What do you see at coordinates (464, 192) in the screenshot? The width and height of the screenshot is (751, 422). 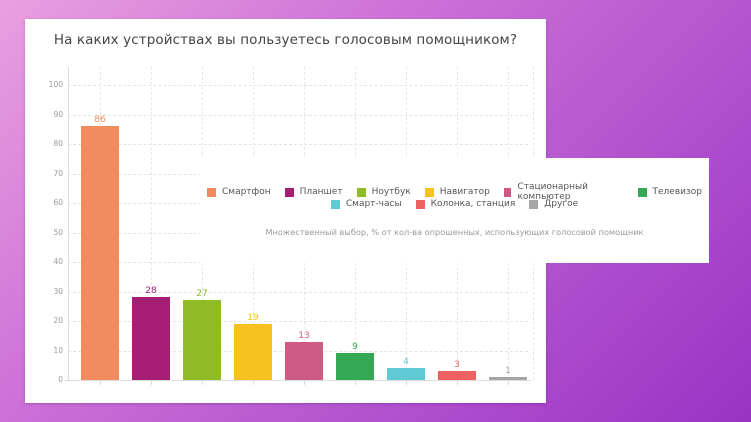 I see `legend-label: Навигатор` at bounding box center [464, 192].